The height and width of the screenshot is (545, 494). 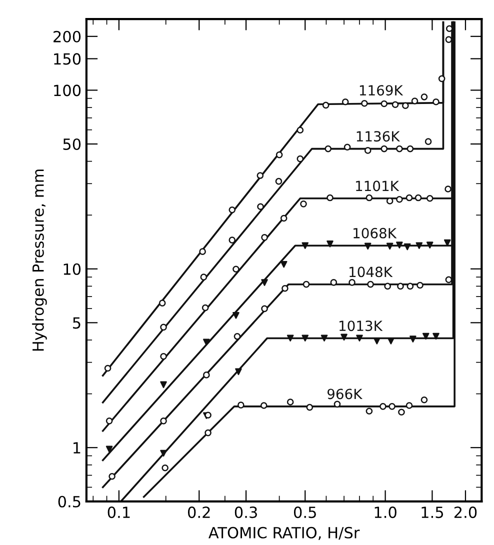 What do you see at coordinates (284, 533) in the screenshot?
I see `x-axis-title: ATOMIC RATIO, H/Sr` at bounding box center [284, 533].